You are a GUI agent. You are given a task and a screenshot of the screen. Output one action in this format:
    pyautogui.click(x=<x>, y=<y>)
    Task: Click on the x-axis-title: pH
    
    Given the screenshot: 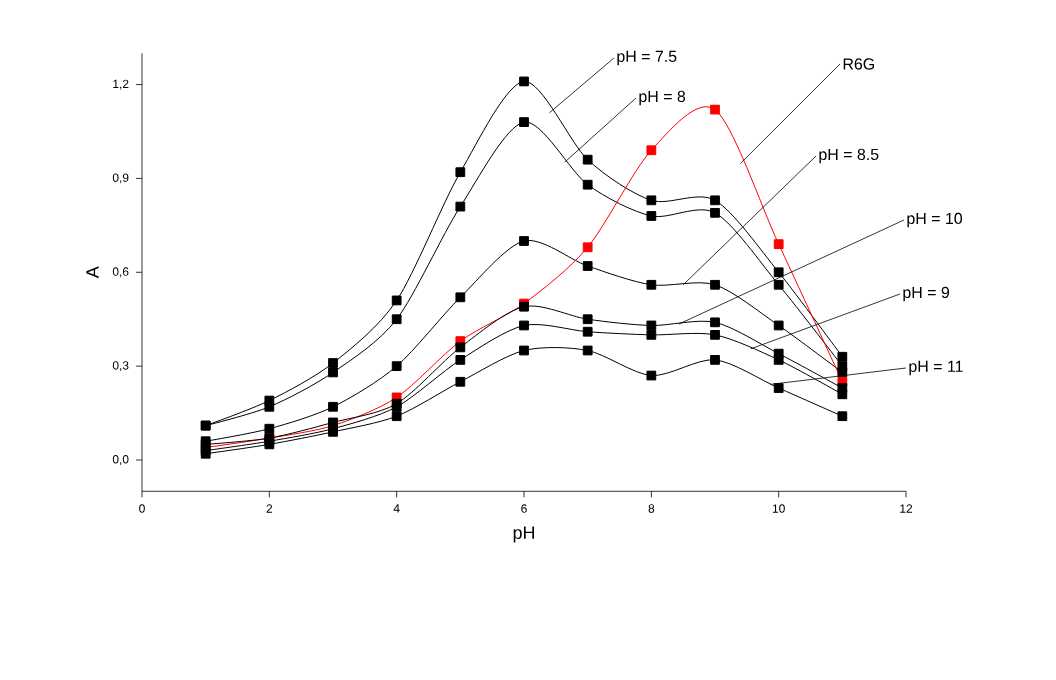 What is the action you would take?
    pyautogui.click(x=524, y=534)
    